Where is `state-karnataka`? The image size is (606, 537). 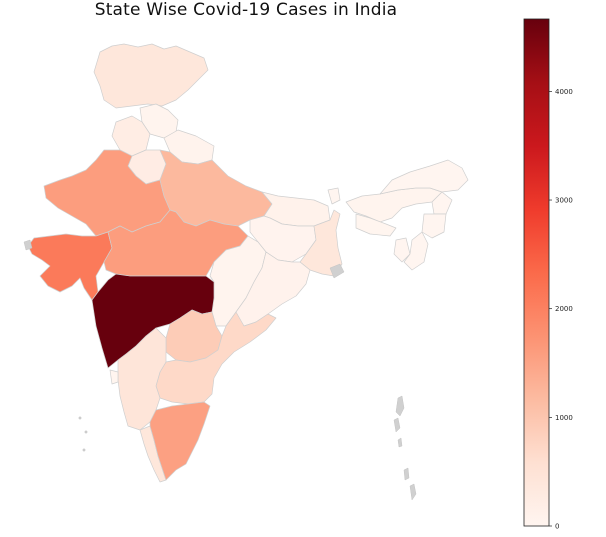 state-karnataka is located at coordinates (142, 379).